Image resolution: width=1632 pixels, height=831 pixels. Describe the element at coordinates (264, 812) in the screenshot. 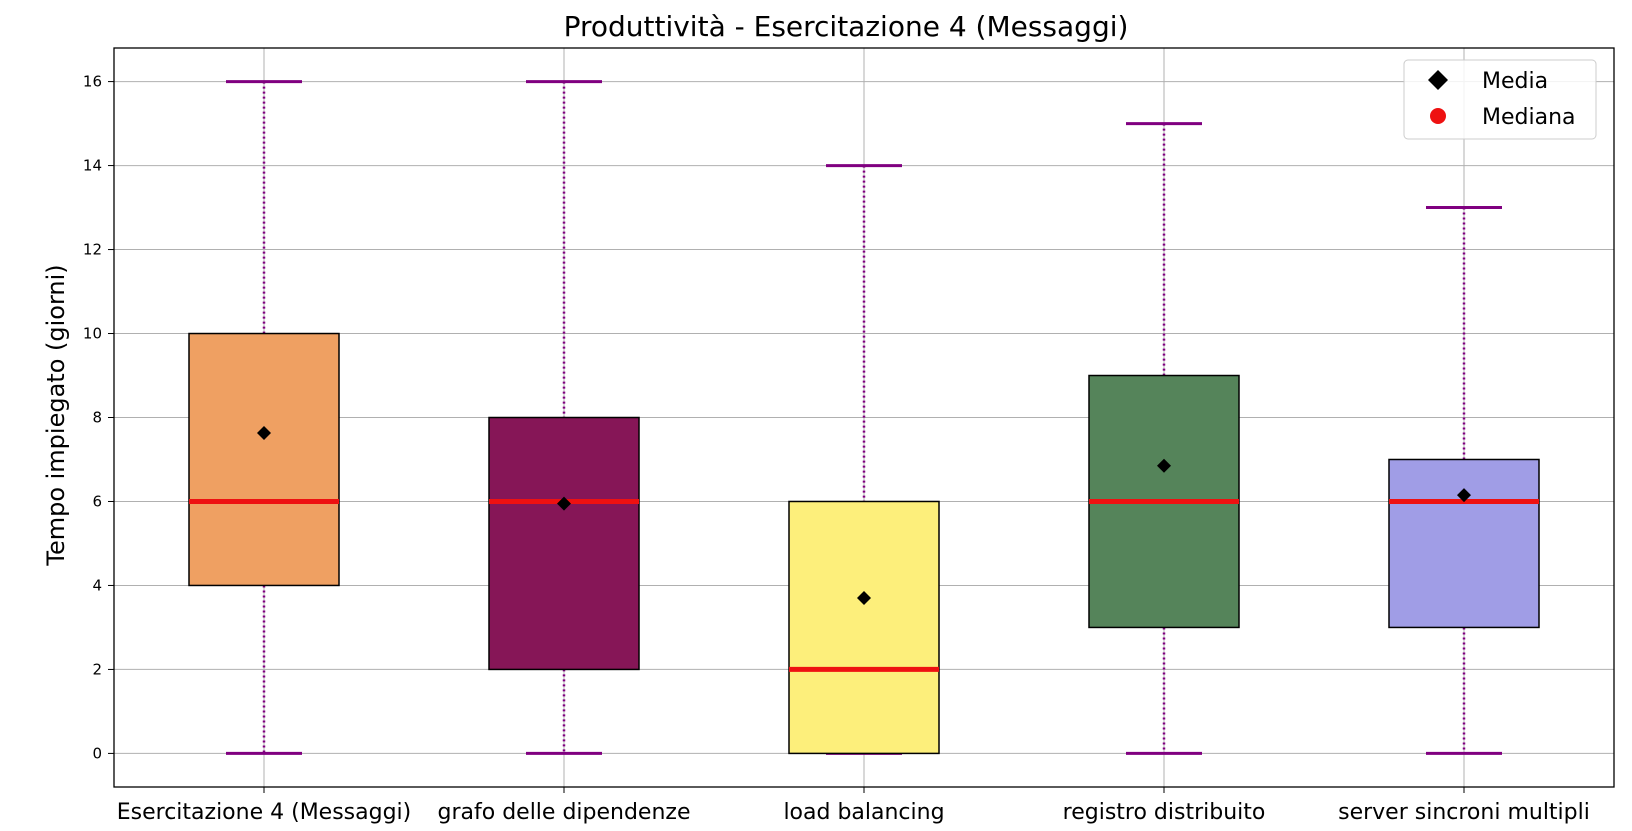

I see `x-tick-label: Esercitazione 4 (Messaggi)` at that location.